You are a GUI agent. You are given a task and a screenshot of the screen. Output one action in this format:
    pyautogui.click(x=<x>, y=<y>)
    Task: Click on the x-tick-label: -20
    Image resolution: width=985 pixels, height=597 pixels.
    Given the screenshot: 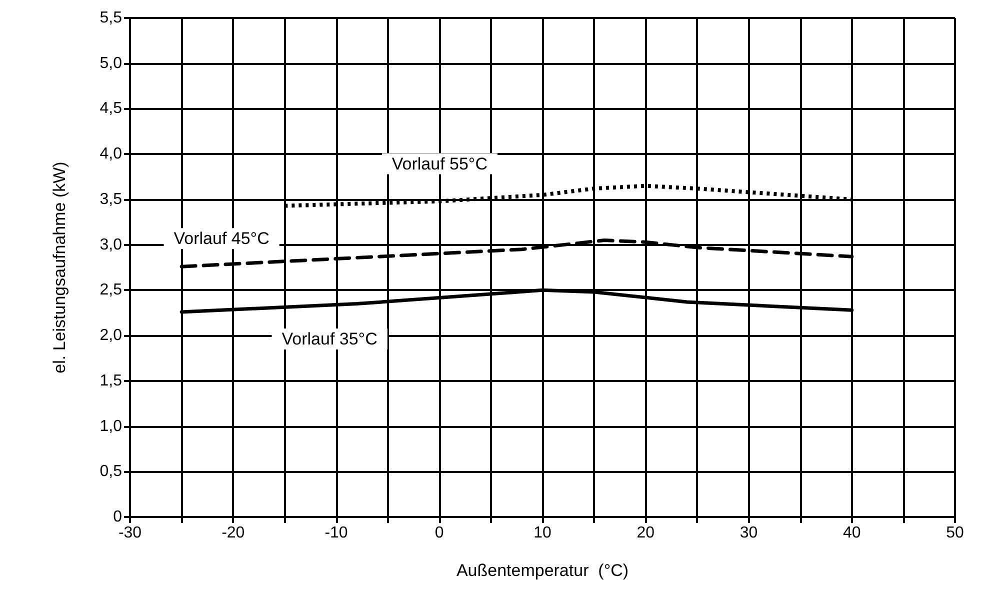 What is the action you would take?
    pyautogui.click(x=233, y=533)
    